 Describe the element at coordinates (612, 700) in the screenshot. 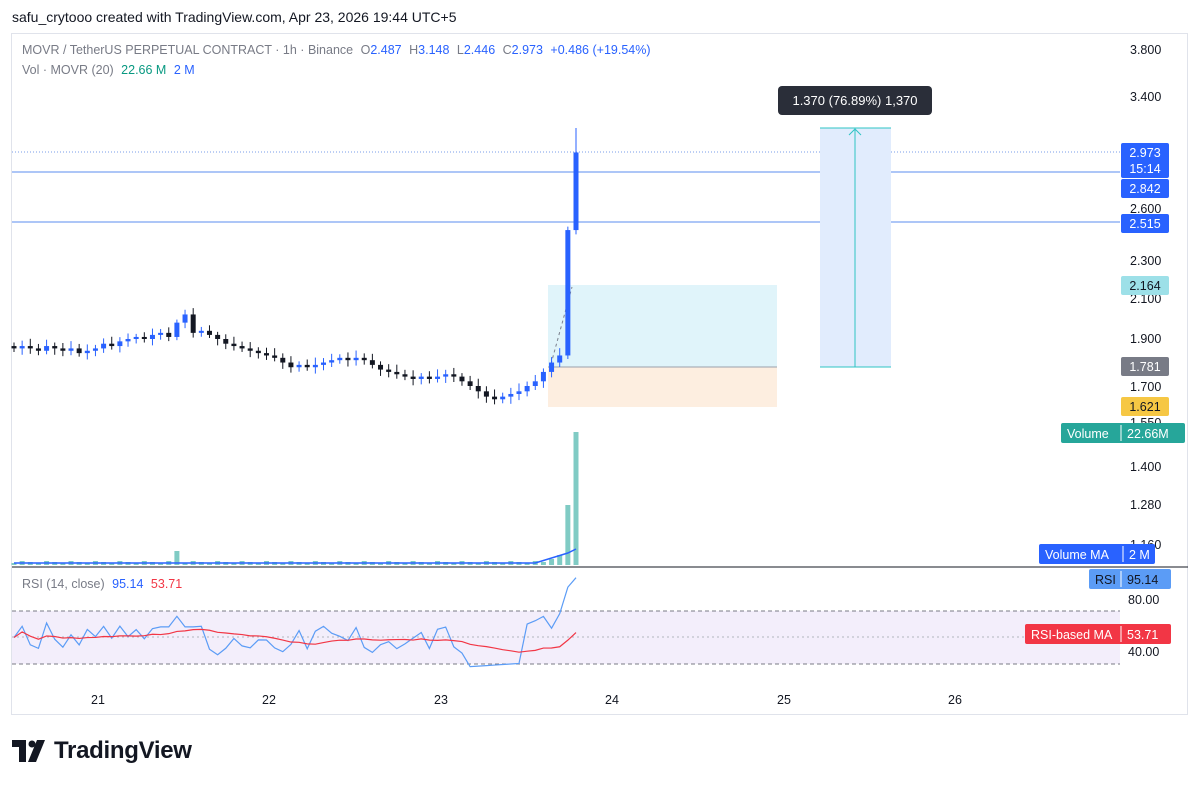

I see `time-tick: 24` at that location.